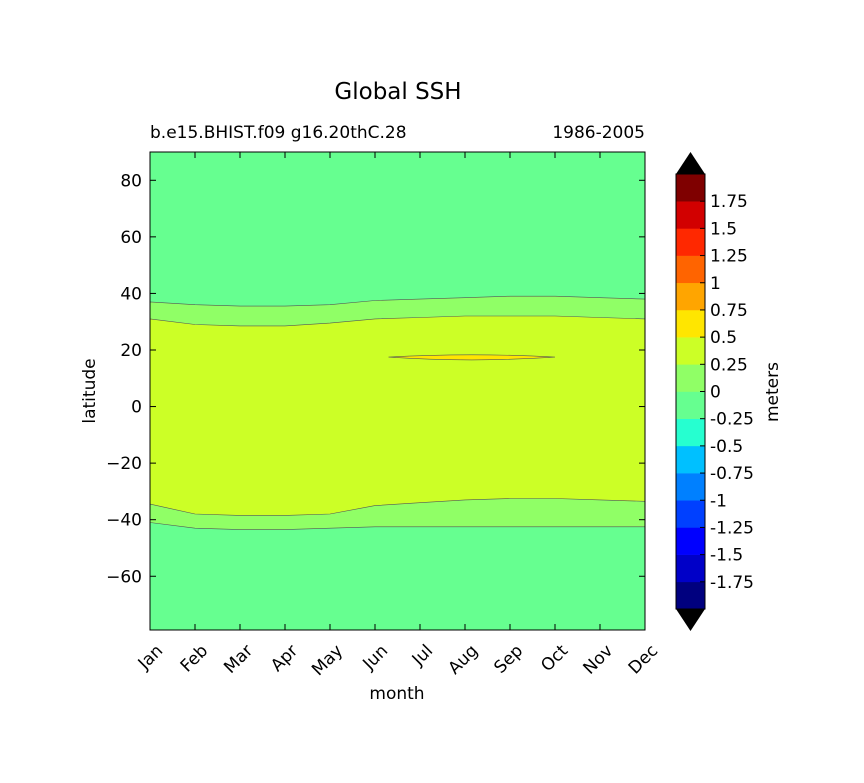 Image resolution: width=864 pixels, height=783 pixels. What do you see at coordinates (643, 659) in the screenshot?
I see `x-tick-label: Dec` at bounding box center [643, 659].